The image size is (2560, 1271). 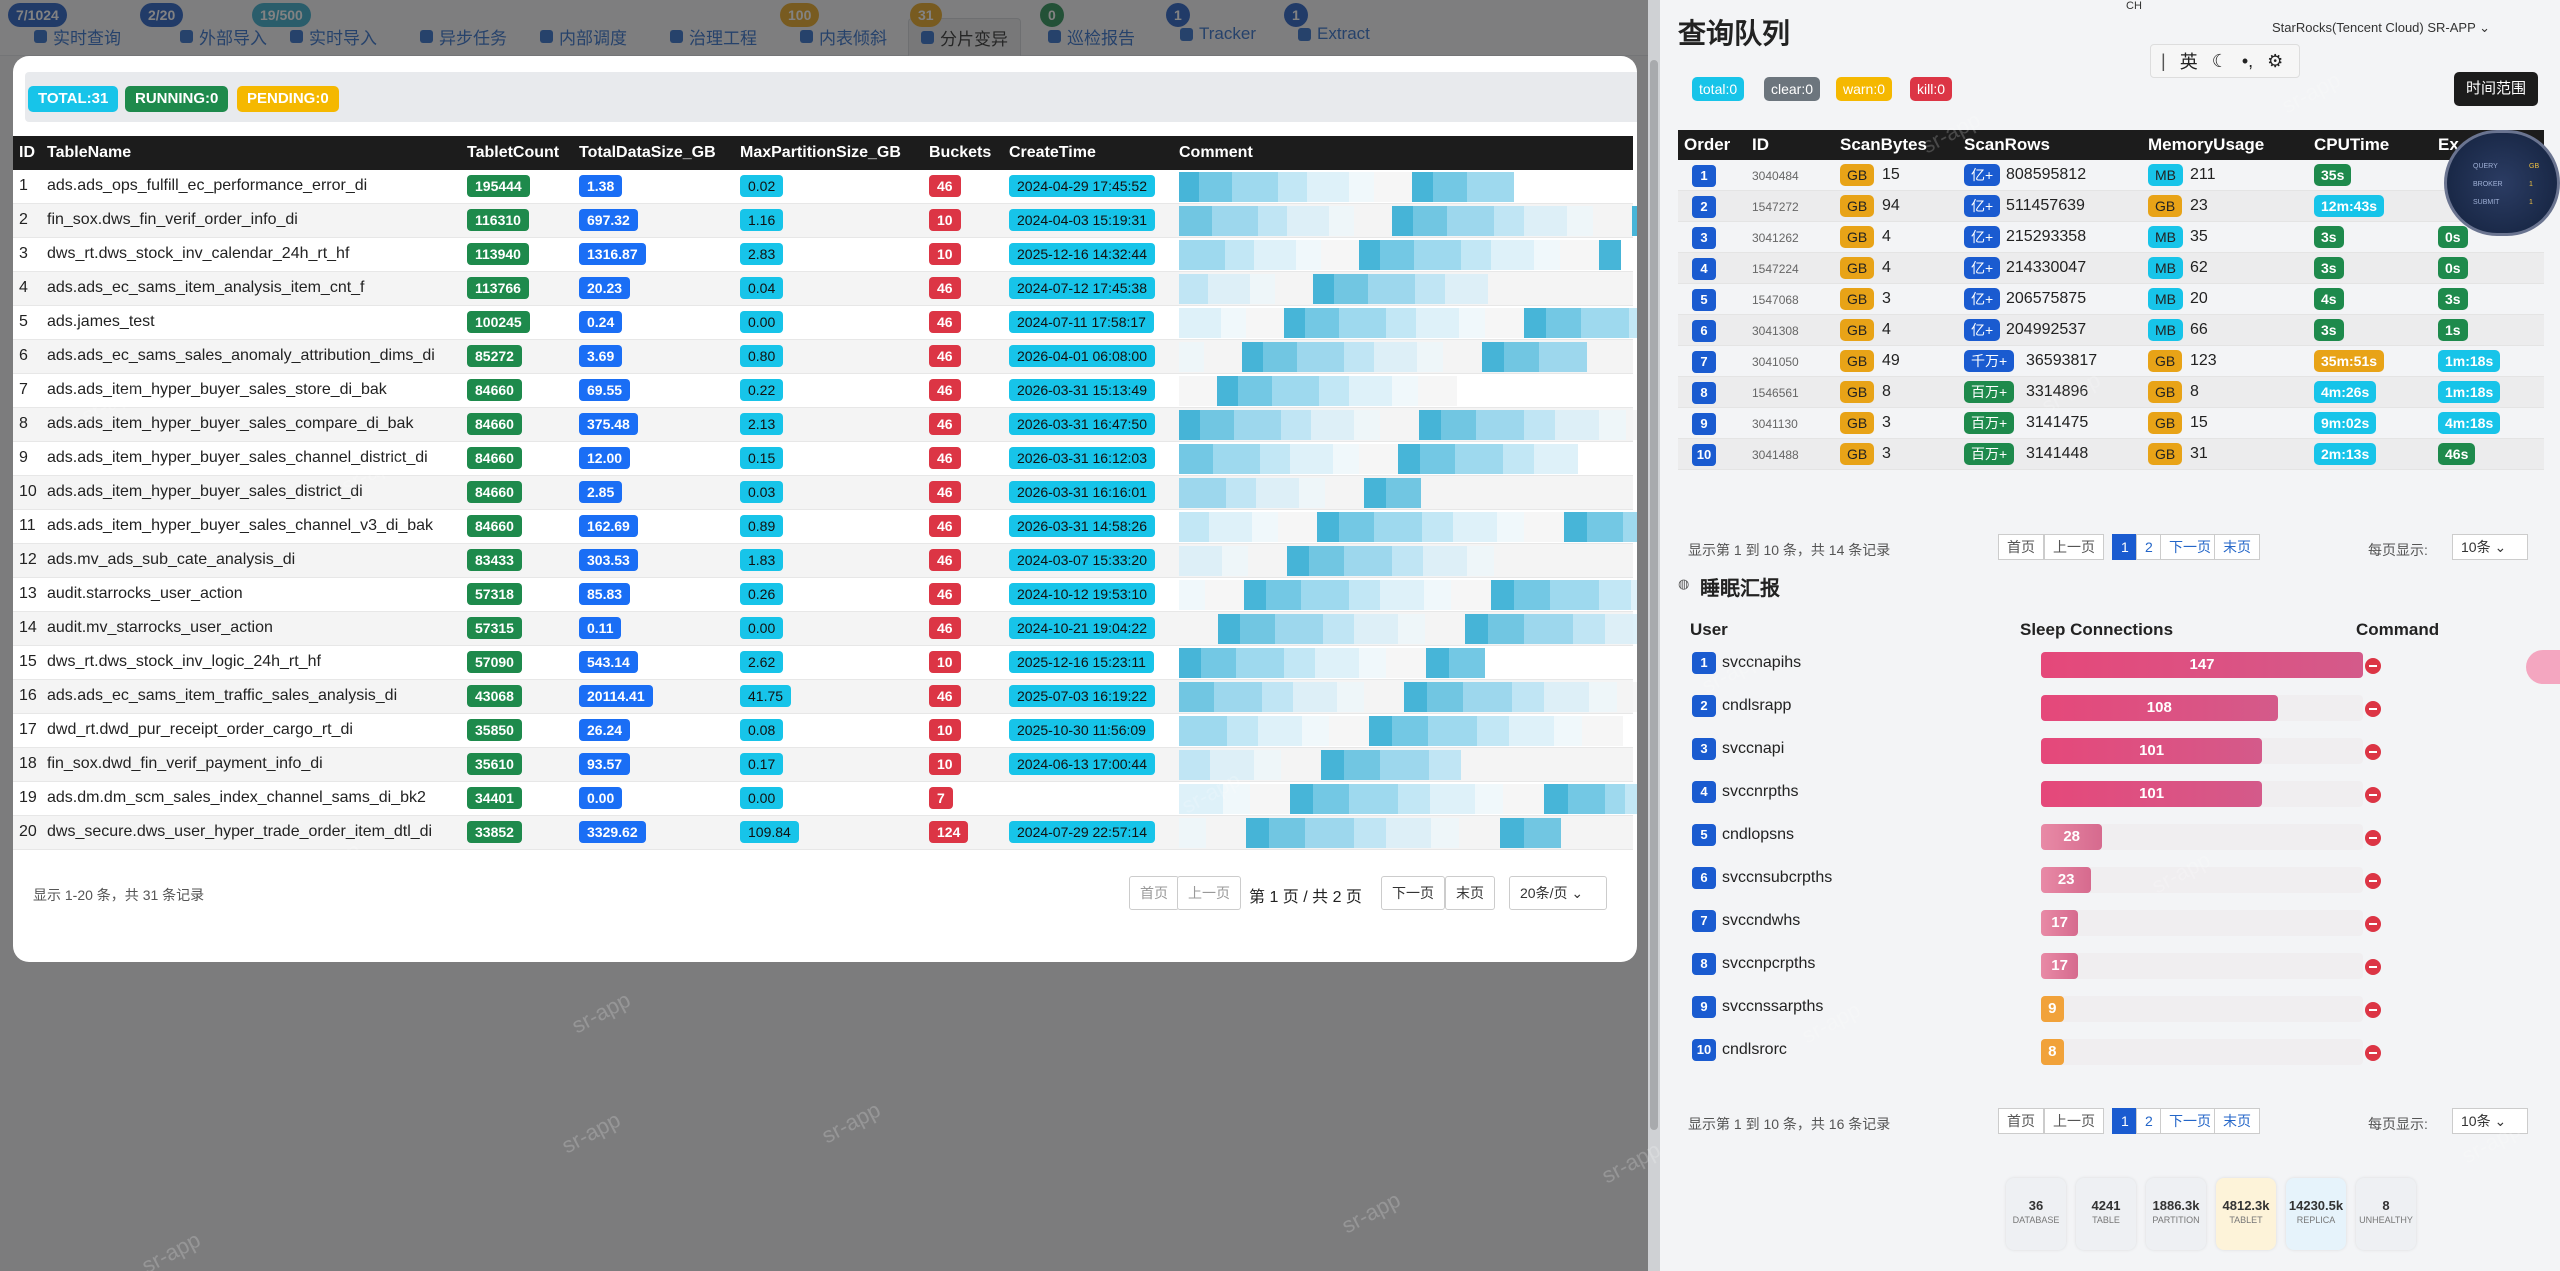 I want to click on queue-prev-button: 上一页, so click(x=2074, y=547).